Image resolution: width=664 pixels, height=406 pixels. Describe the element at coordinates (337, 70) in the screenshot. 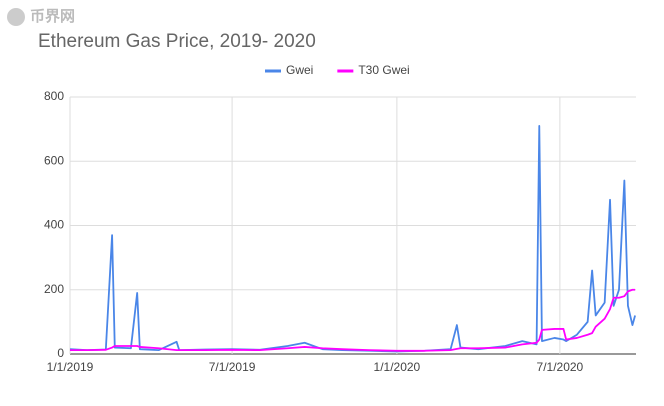

I see `legend: Gwei T30 Gwei` at that location.